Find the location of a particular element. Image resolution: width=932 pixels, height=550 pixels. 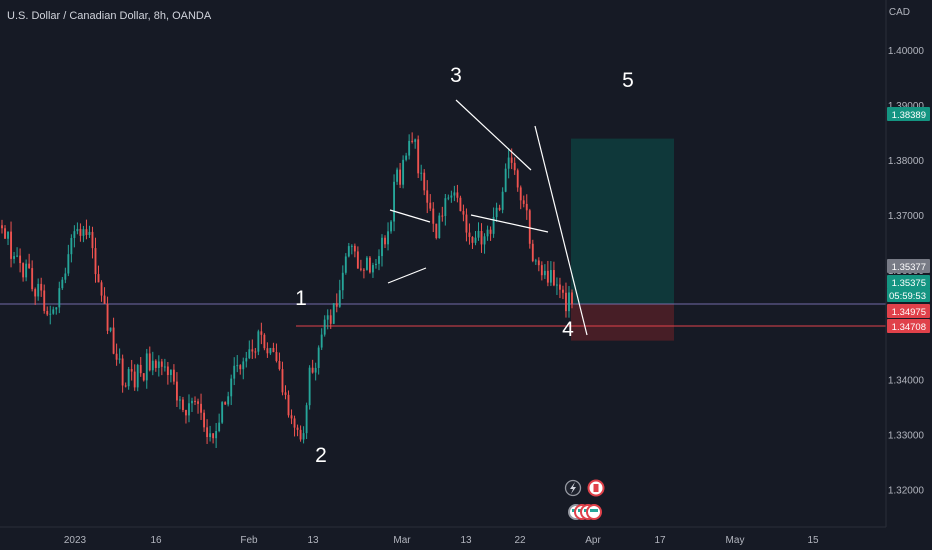

price-label-countdown: 05:59:53 is located at coordinates (908, 295).